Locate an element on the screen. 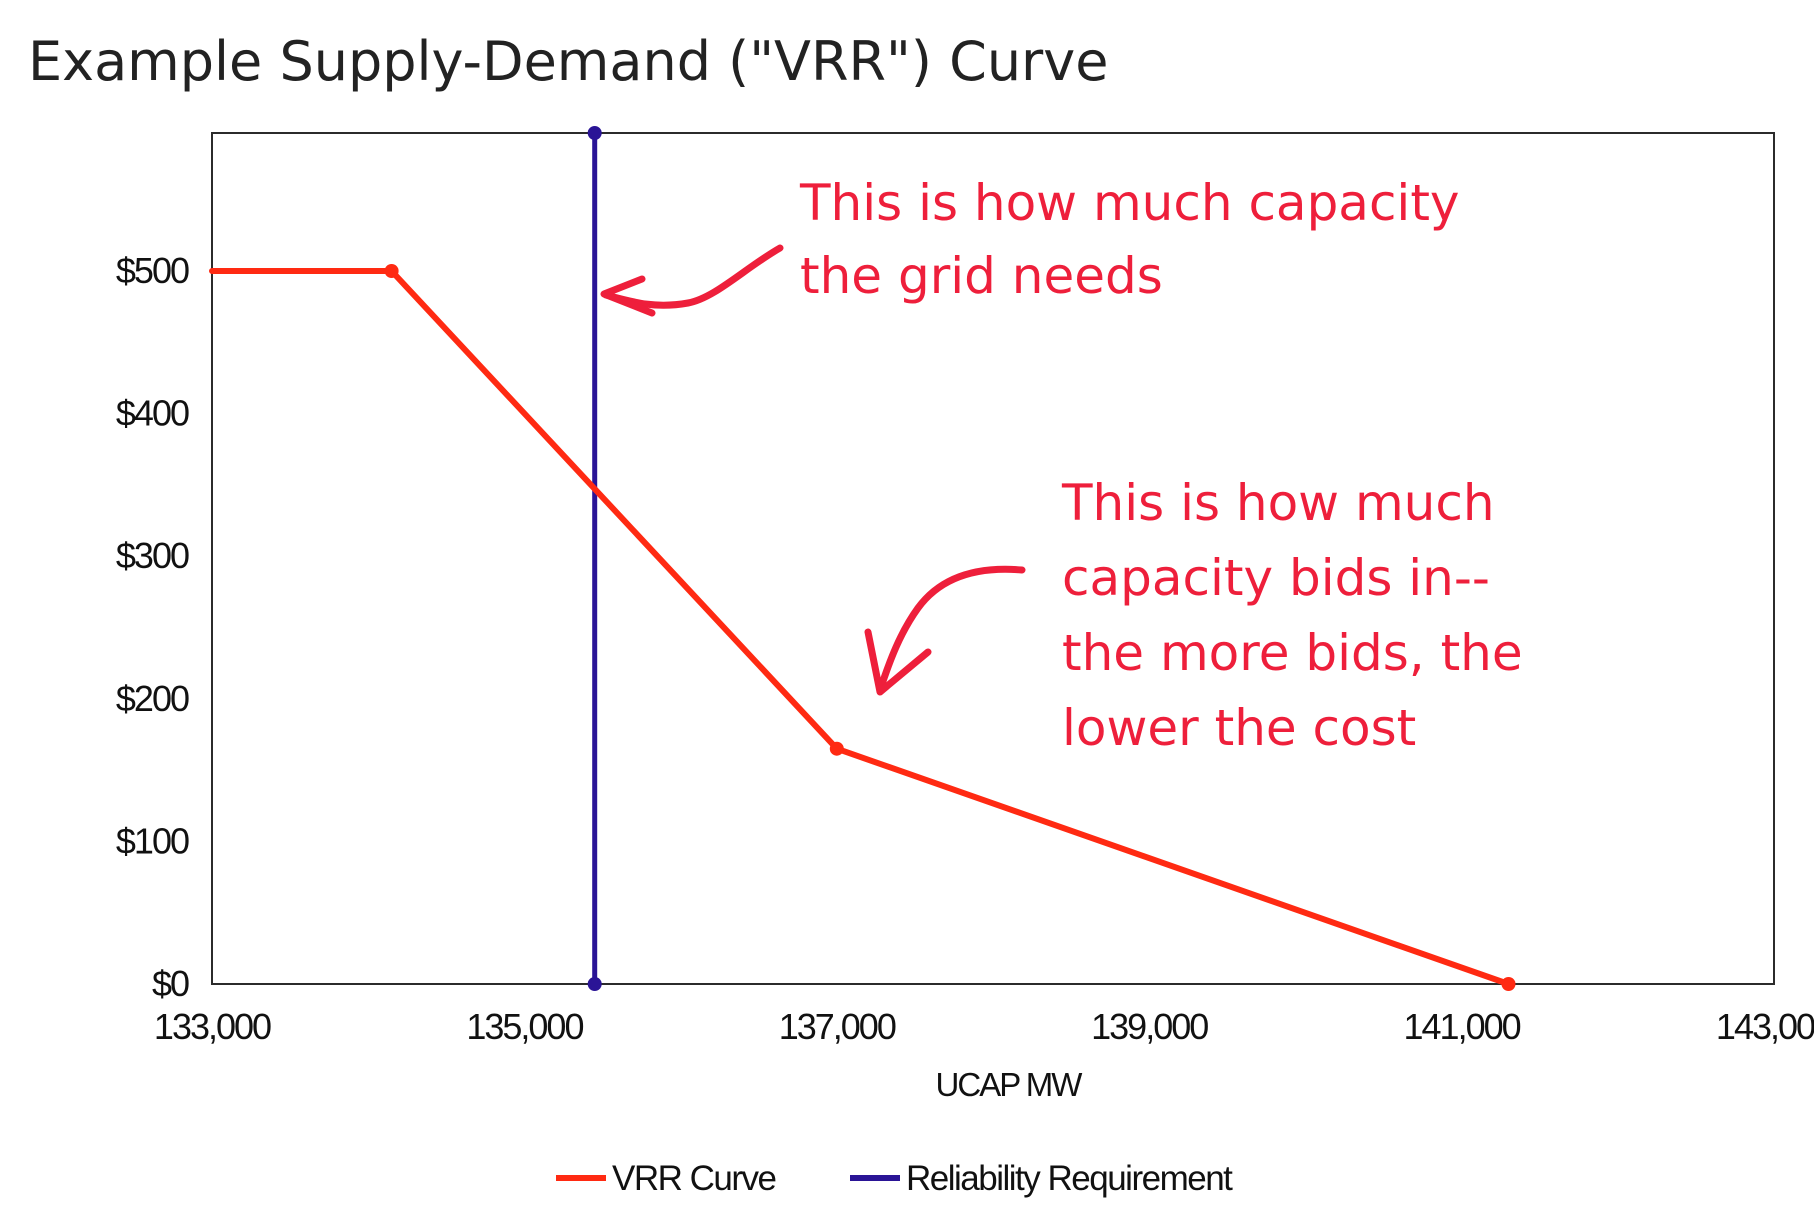 The width and height of the screenshot is (1814, 1230). annotation-capacity-bids-line-4: lower the cost is located at coordinates (1239, 728).